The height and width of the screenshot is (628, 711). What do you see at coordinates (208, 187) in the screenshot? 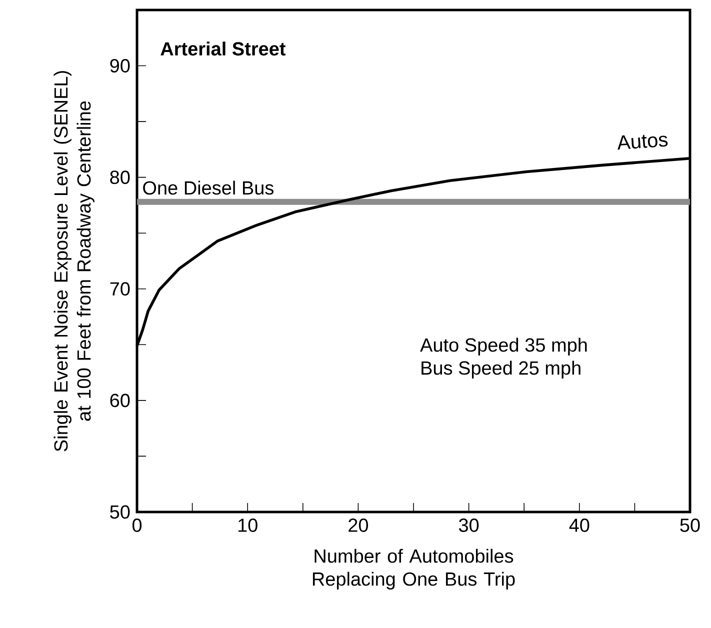
I see `ref-line-label: One Diesel Bus` at bounding box center [208, 187].